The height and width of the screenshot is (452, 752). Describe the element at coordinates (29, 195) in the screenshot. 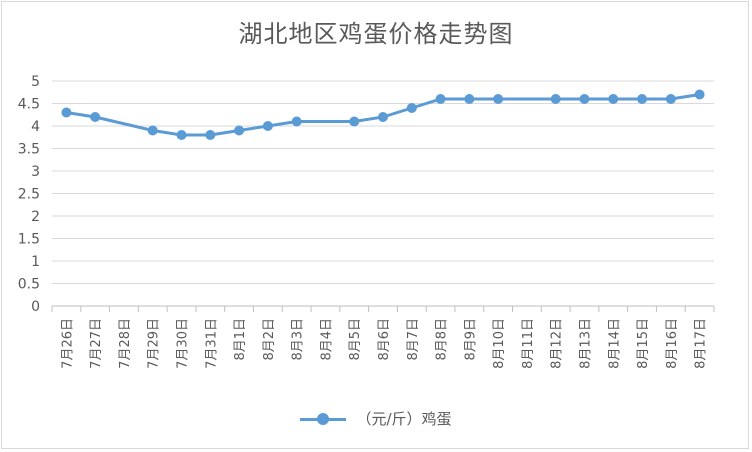

I see `y-tick-label: 2.5` at that location.